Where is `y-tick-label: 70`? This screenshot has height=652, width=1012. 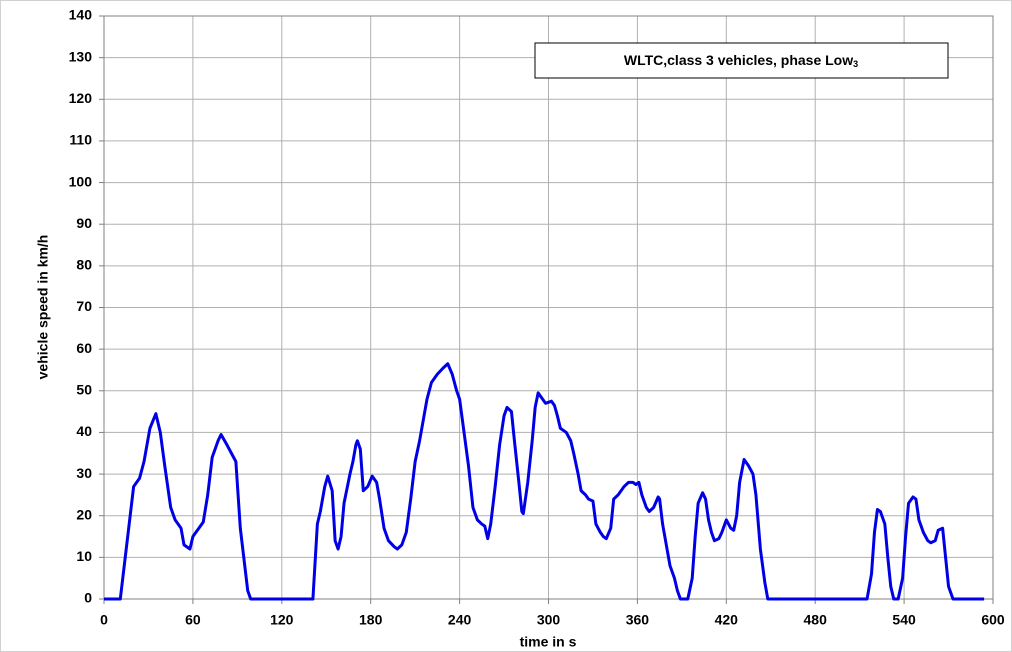 y-tick-label: 70 is located at coordinates (84, 306).